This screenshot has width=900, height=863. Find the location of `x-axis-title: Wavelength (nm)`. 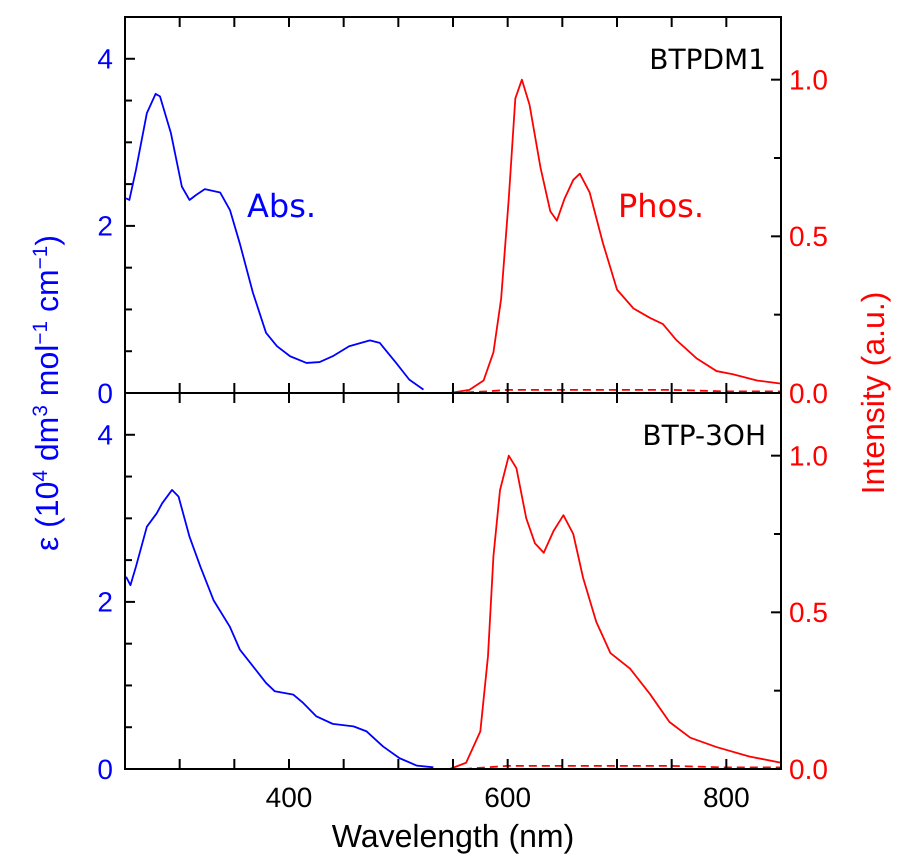

x-axis-title: Wavelength (nm) is located at coordinates (453, 836).